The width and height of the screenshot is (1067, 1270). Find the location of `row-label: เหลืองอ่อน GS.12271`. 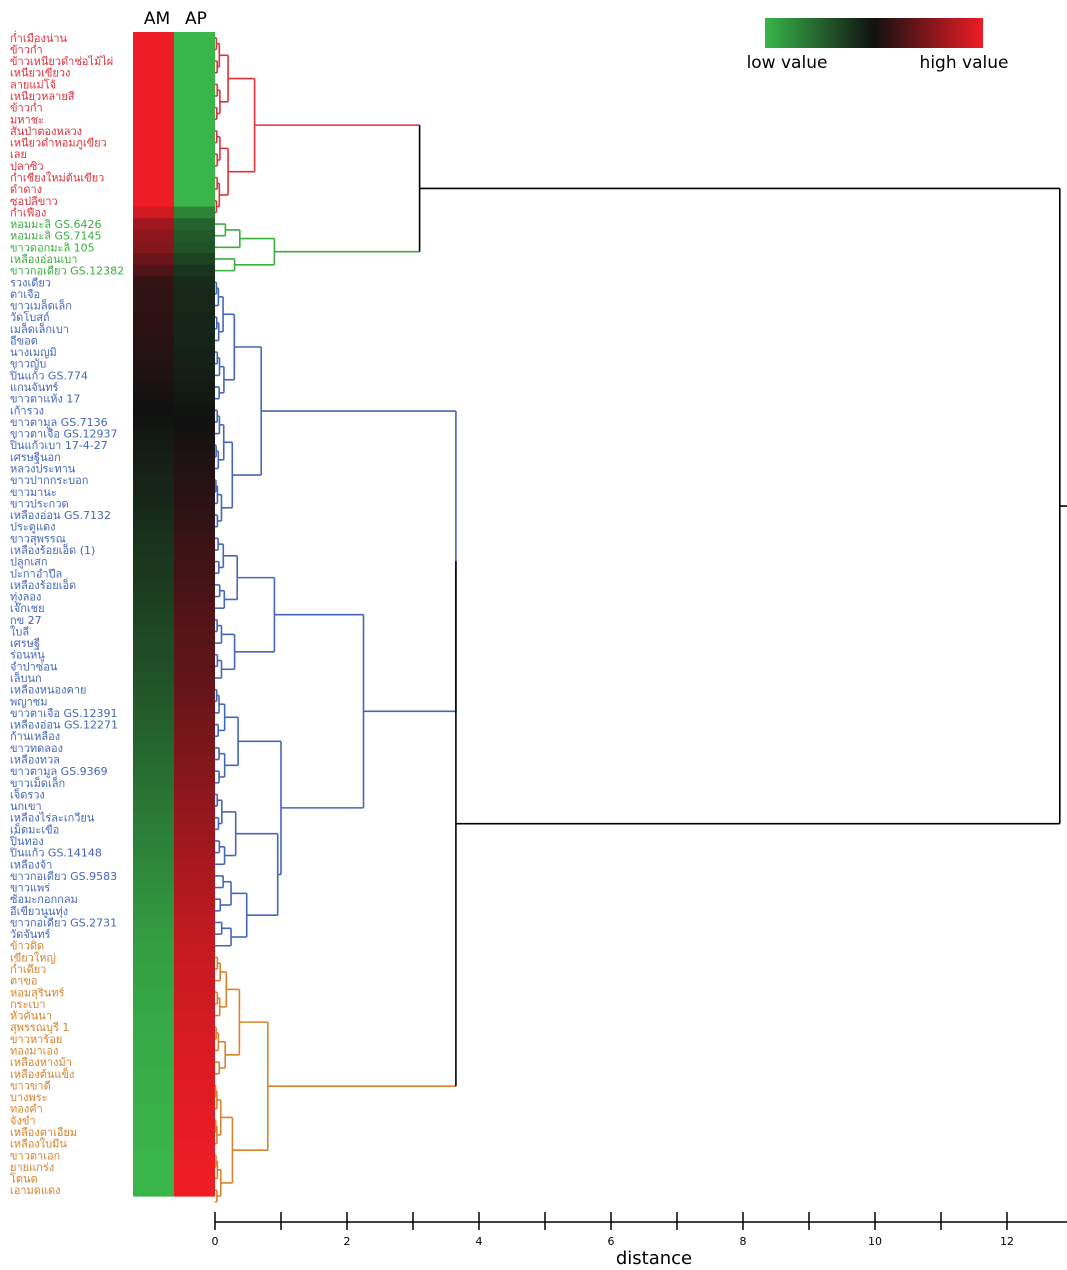

row-label: เหลืองอ่อน GS.12271 is located at coordinates (64, 725).